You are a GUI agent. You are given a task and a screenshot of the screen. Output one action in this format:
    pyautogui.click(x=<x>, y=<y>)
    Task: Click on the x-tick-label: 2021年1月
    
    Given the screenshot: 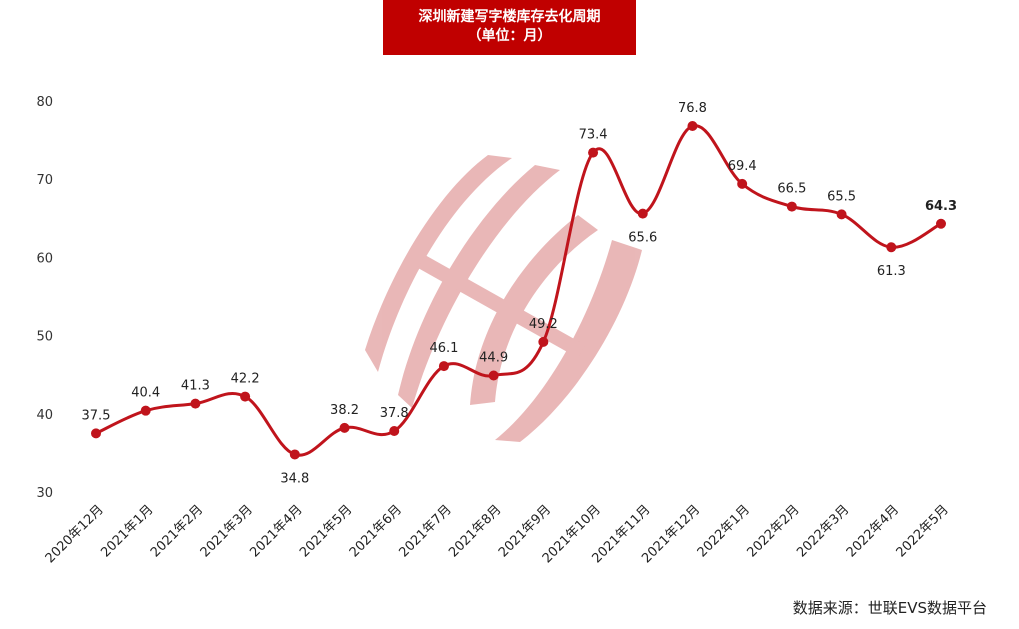 What is the action you would take?
    pyautogui.click(x=127, y=531)
    